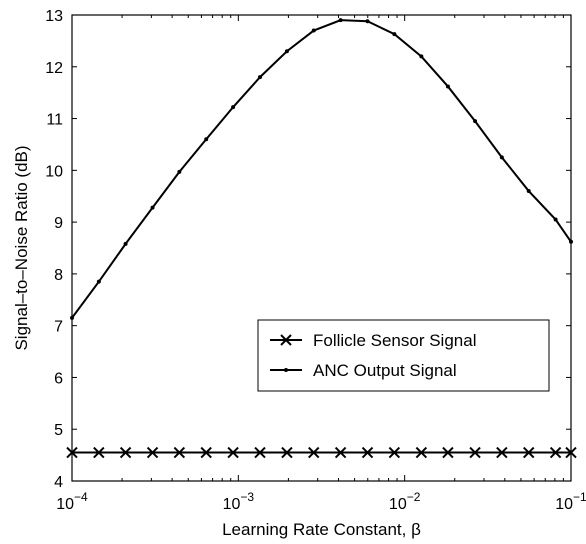  What do you see at coordinates (58, 430) in the screenshot?
I see `y-tick-label: 5` at bounding box center [58, 430].